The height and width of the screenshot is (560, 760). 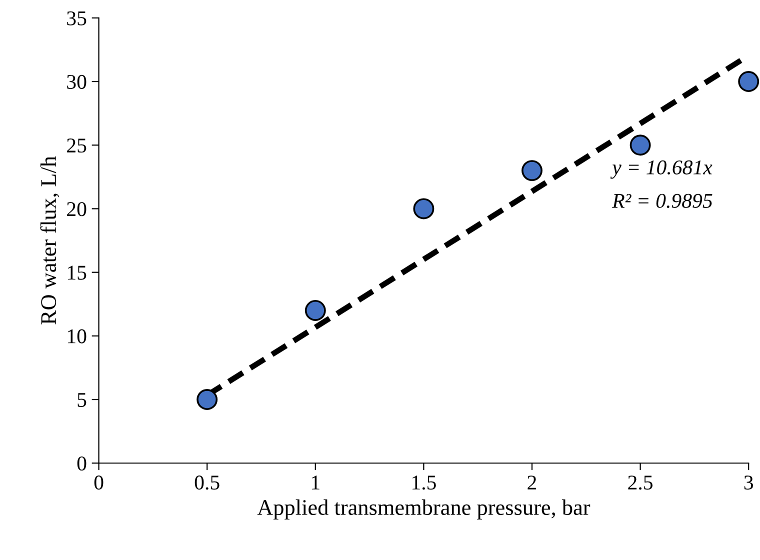 What do you see at coordinates (82, 400) in the screenshot?
I see `y-tick-label: 5` at bounding box center [82, 400].